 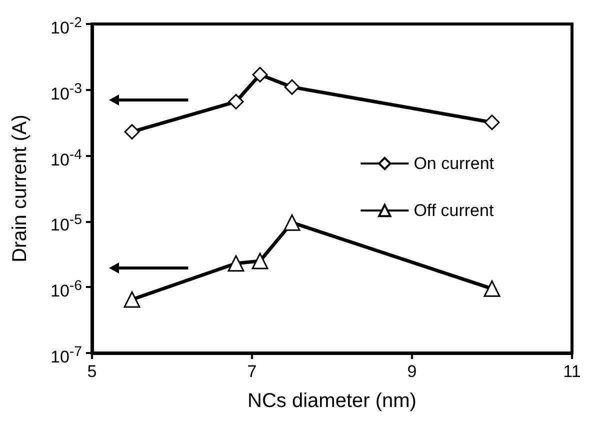 I want to click on y-tick-label: 10$^{-2}$, so click(x=66, y=26).